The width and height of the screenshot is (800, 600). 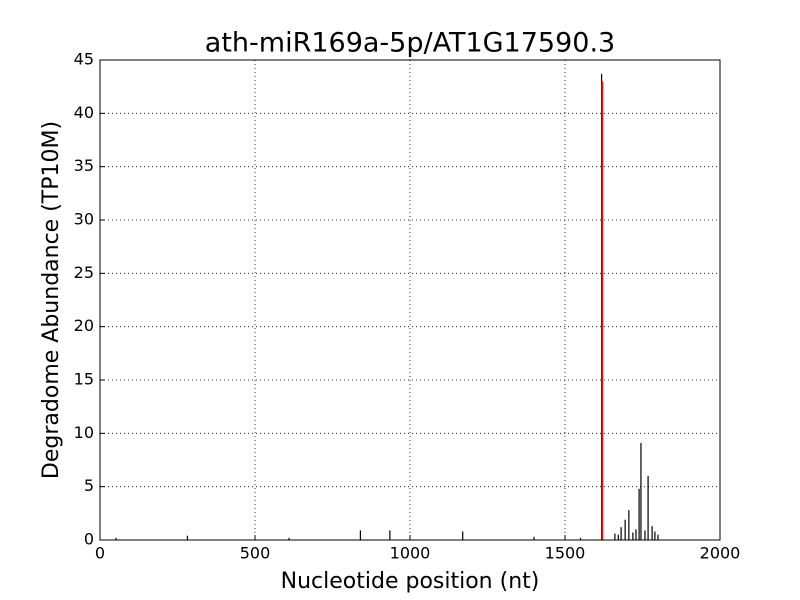 What do you see at coordinates (84, 165) in the screenshot?
I see `y-tick-label: 35` at bounding box center [84, 165].